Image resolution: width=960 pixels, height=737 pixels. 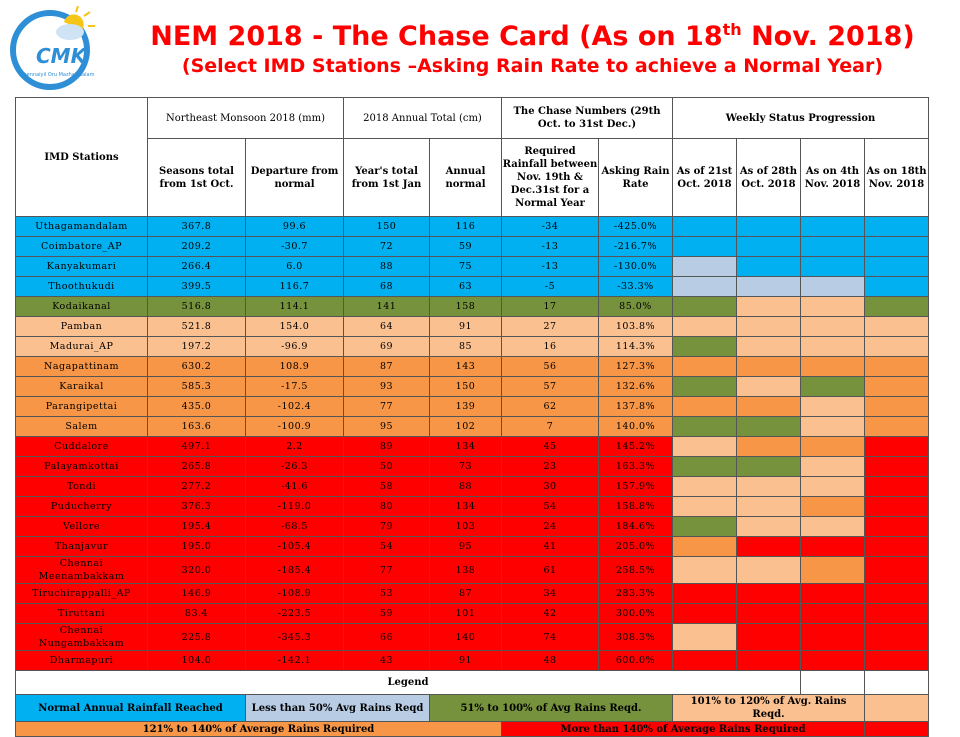 What do you see at coordinates (196, 366) in the screenshot?
I see `season-total-cell: 630.2` at bounding box center [196, 366].